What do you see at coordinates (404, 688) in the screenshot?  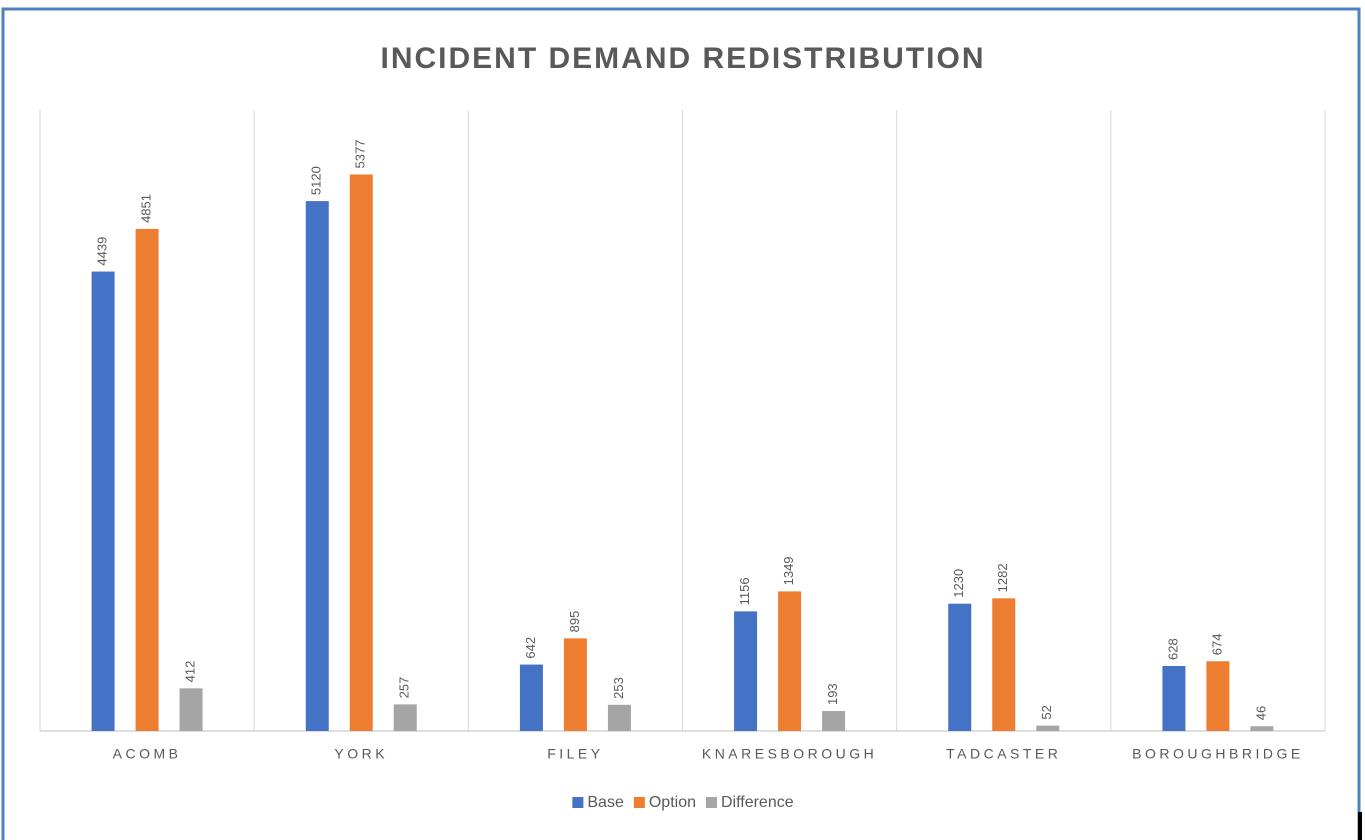 I see `data-label: 257` at bounding box center [404, 688].